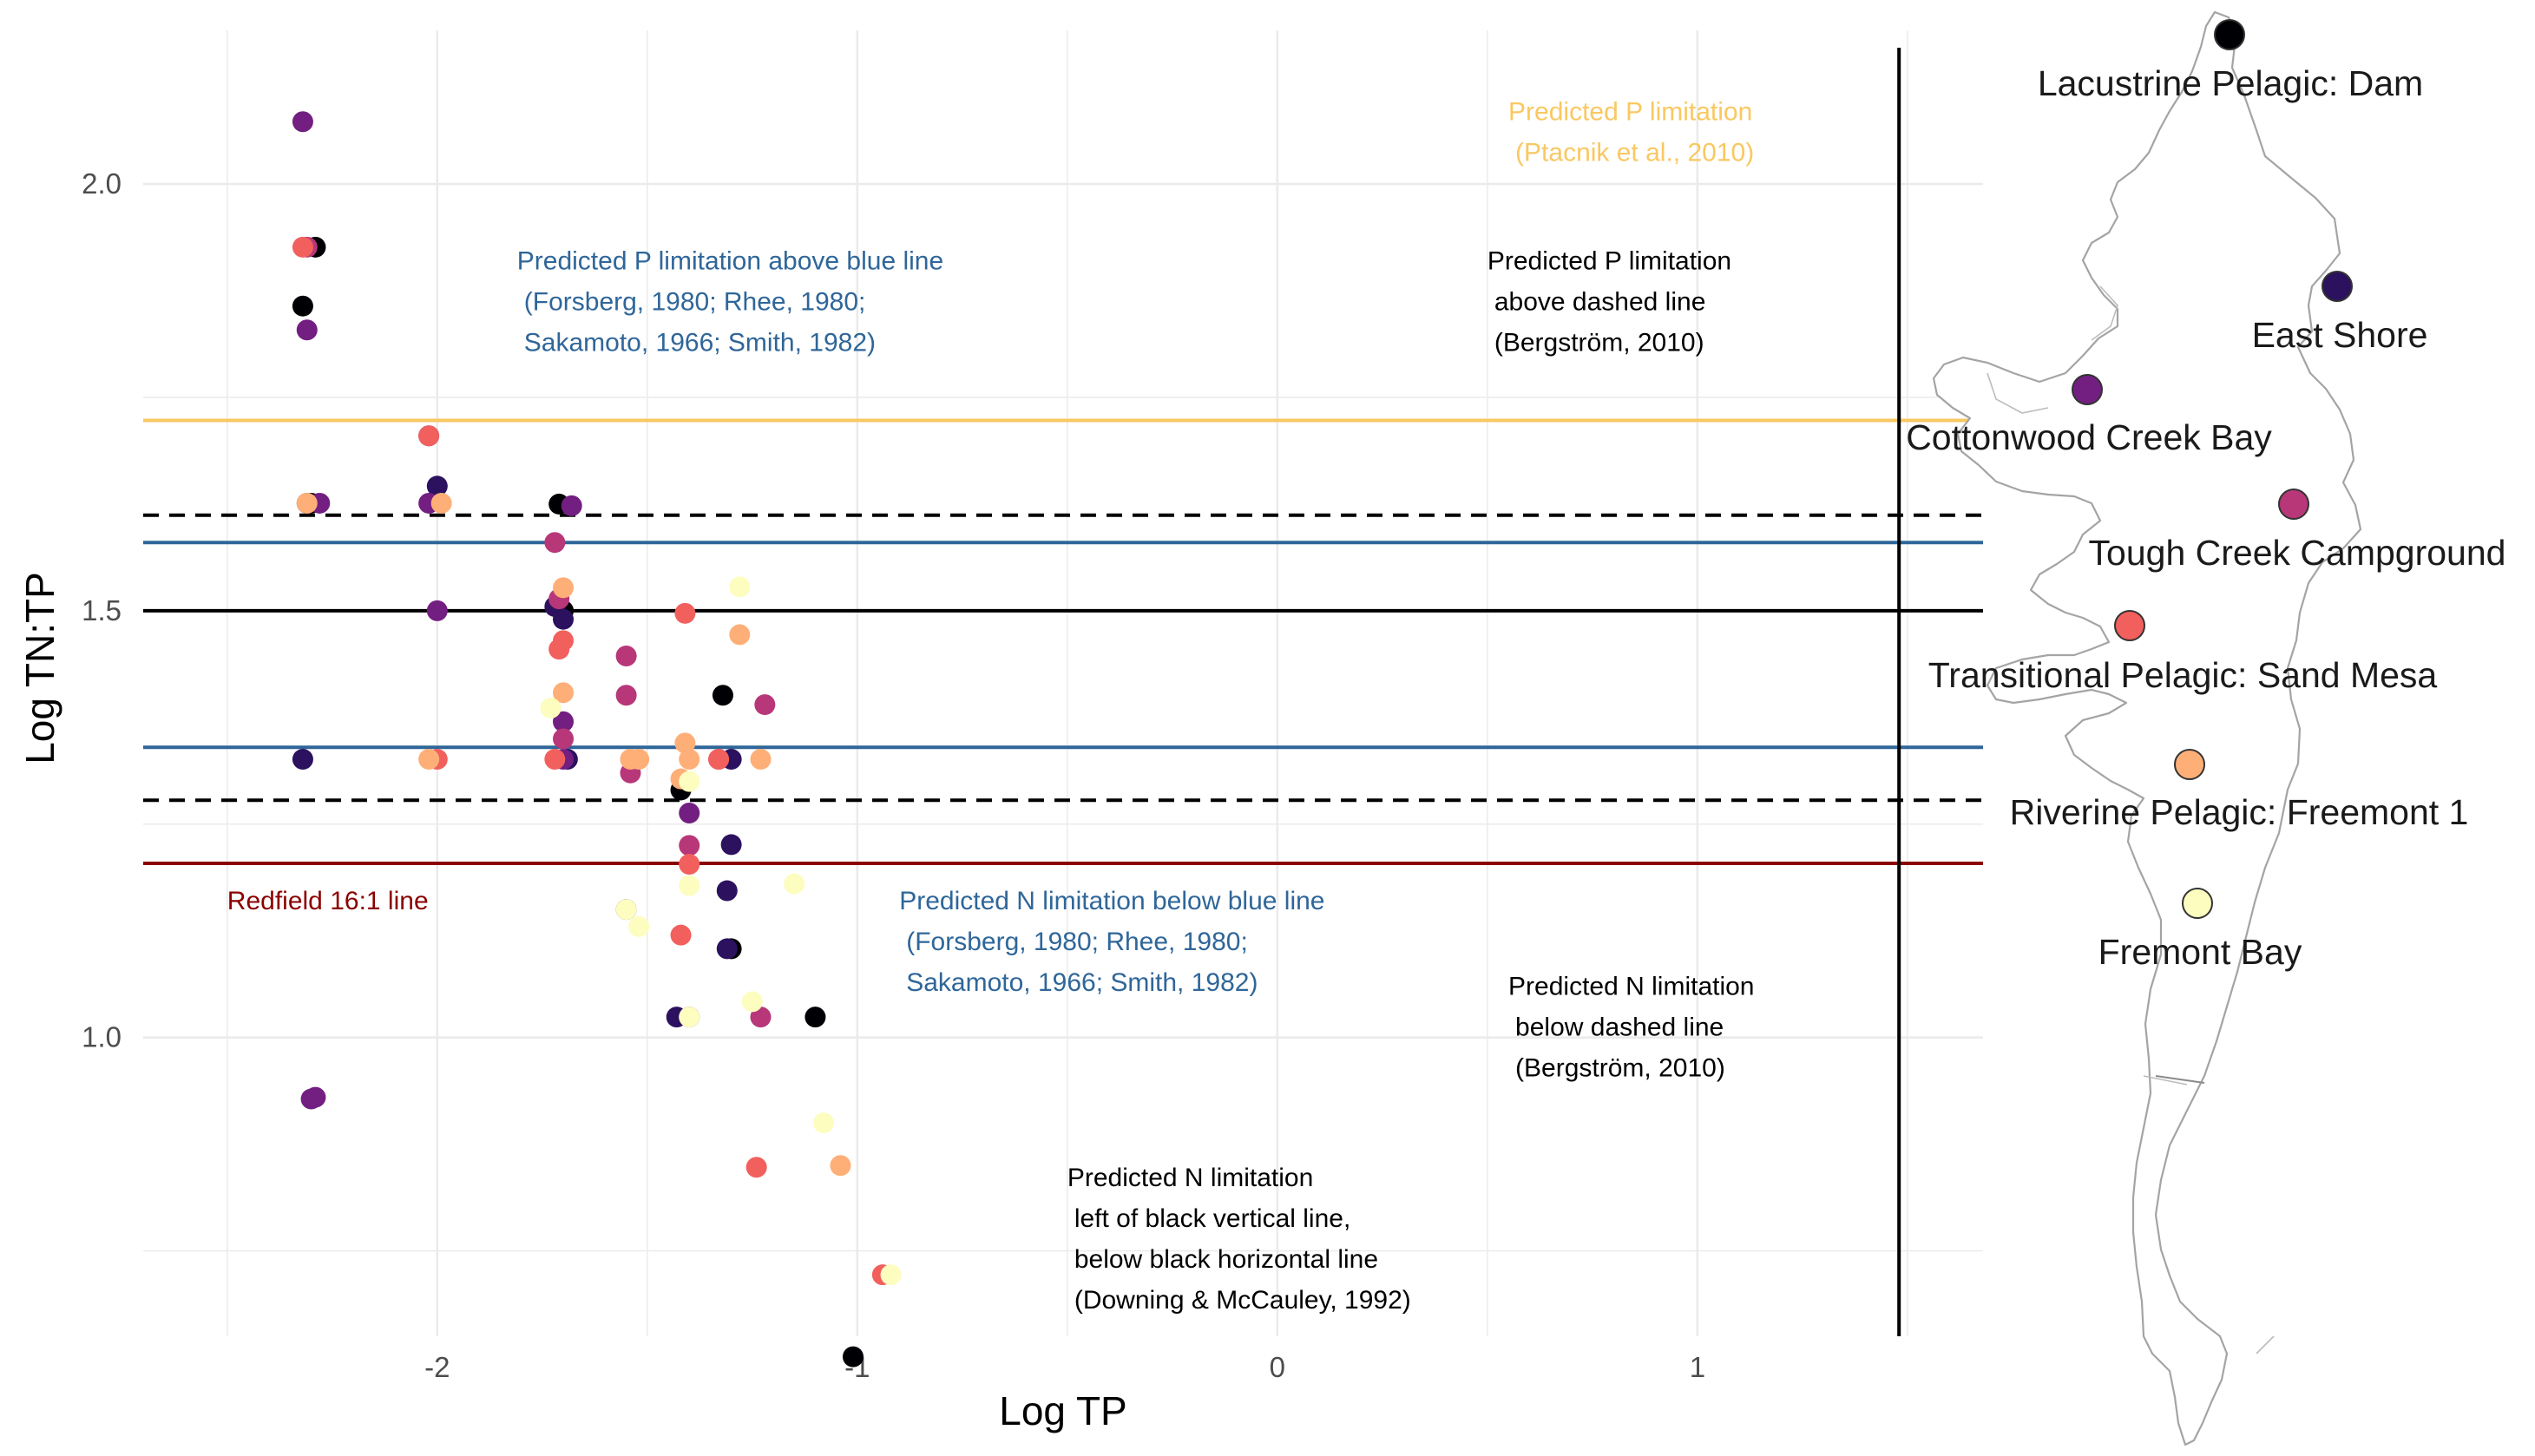 The image size is (2535, 1456). Describe the element at coordinates (2200, 952) in the screenshot. I see `site-label-fremont-bay: Fremont Bay` at that location.